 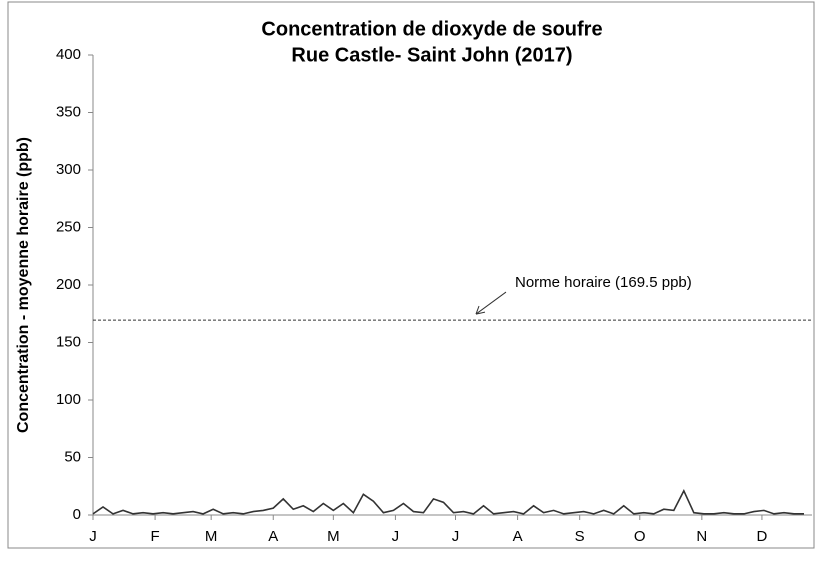 What do you see at coordinates (580, 536) in the screenshot?
I see `x-tick-label: S` at bounding box center [580, 536].